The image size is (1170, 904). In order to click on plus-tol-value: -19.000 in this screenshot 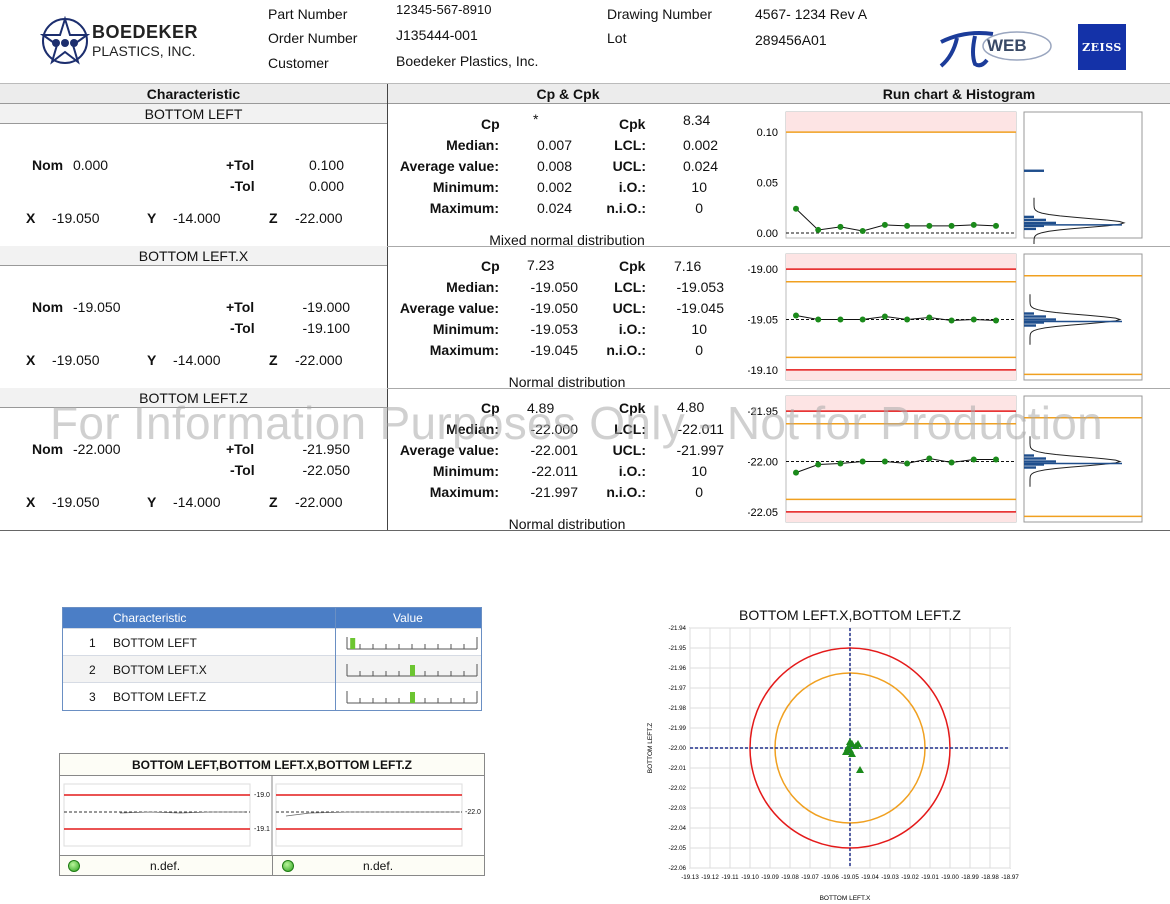, I will do `click(326, 307)`.